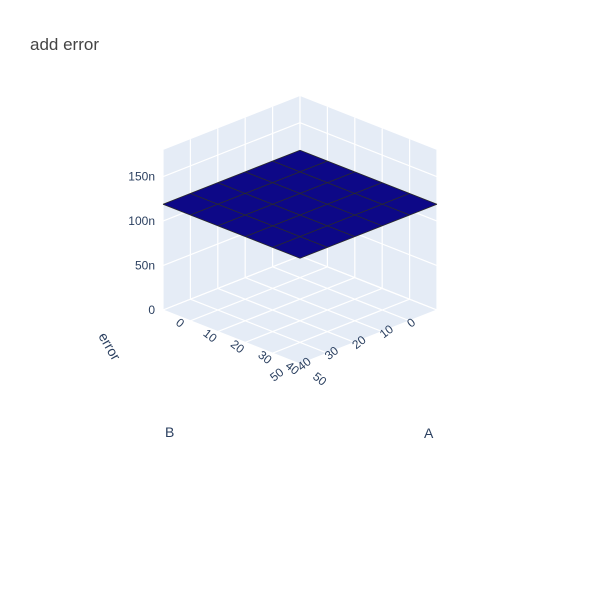 Image resolution: width=600 pixels, height=600 pixels. What do you see at coordinates (64, 44) in the screenshot?
I see `chart-title: add error` at bounding box center [64, 44].